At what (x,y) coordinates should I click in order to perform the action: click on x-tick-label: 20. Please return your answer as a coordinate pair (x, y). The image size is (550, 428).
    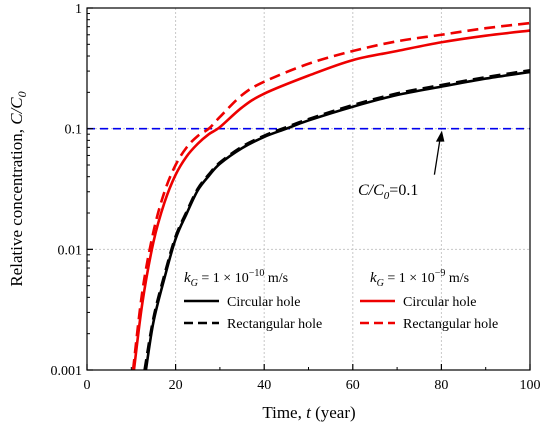
    Looking at the image, I should click on (176, 385).